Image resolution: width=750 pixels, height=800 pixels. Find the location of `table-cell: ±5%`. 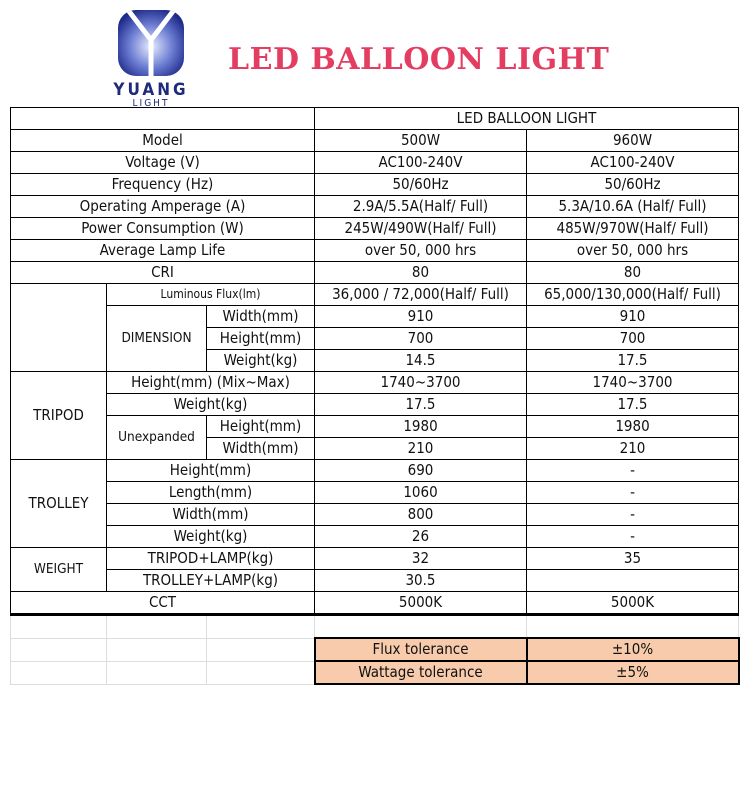

table-cell: ±5% is located at coordinates (632, 672).